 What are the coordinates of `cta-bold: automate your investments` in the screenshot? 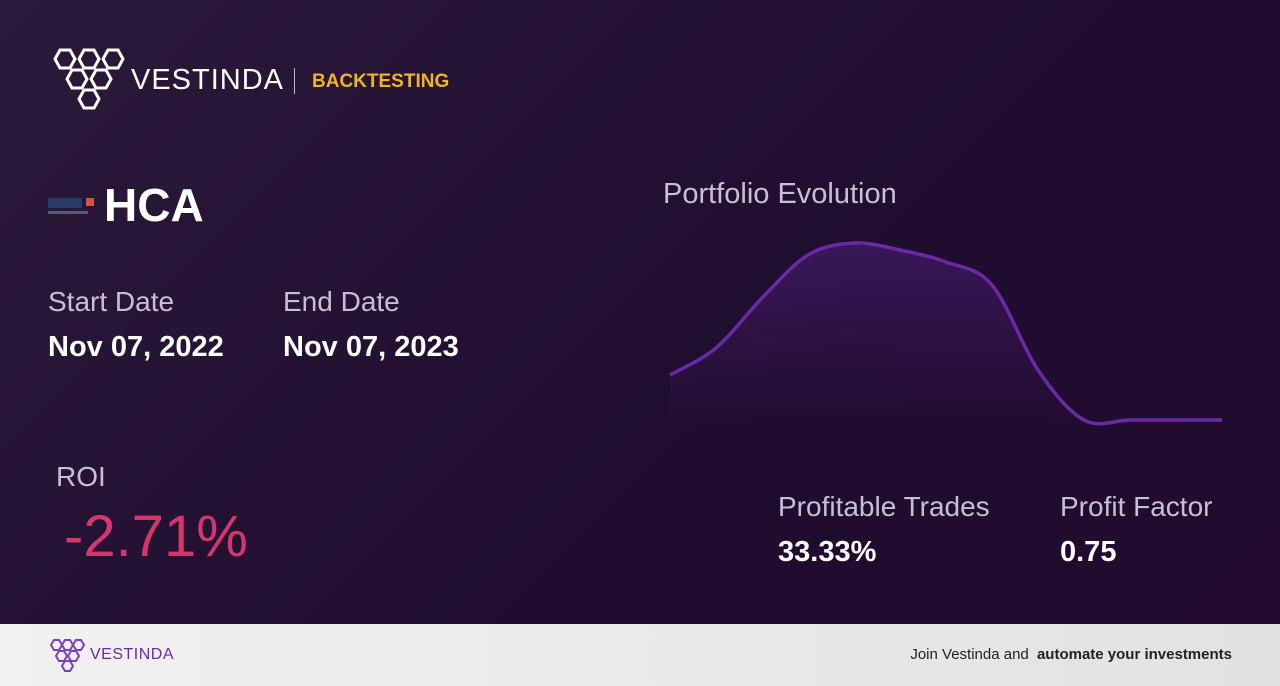 It's located at (1134, 654).